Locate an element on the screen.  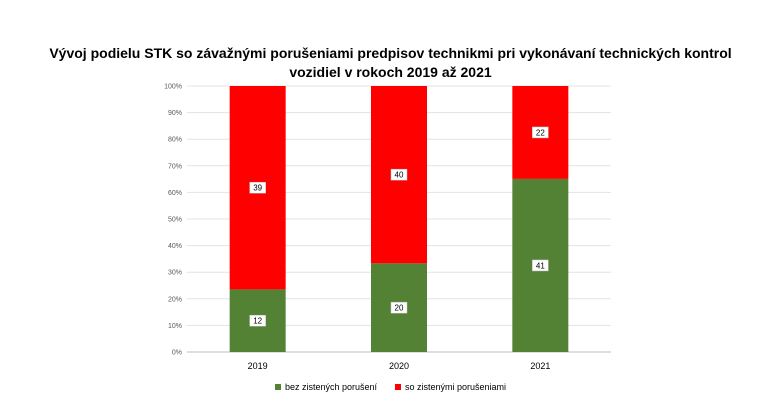
y-tick-label: 0% is located at coordinates (177, 353).